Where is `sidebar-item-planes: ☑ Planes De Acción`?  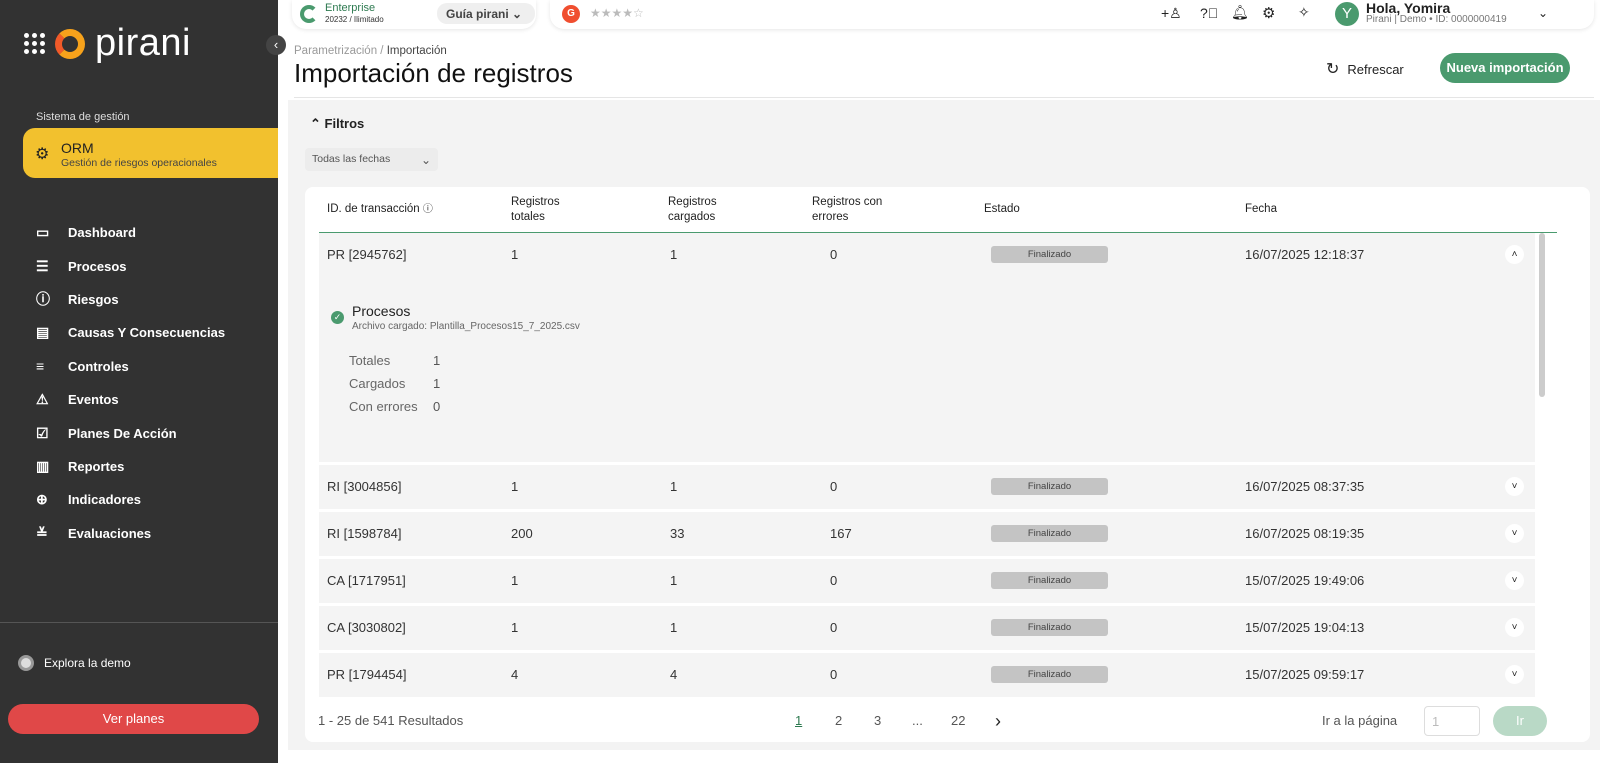
sidebar-item-planes: ☑ Planes De Acción is located at coordinates (130, 432).